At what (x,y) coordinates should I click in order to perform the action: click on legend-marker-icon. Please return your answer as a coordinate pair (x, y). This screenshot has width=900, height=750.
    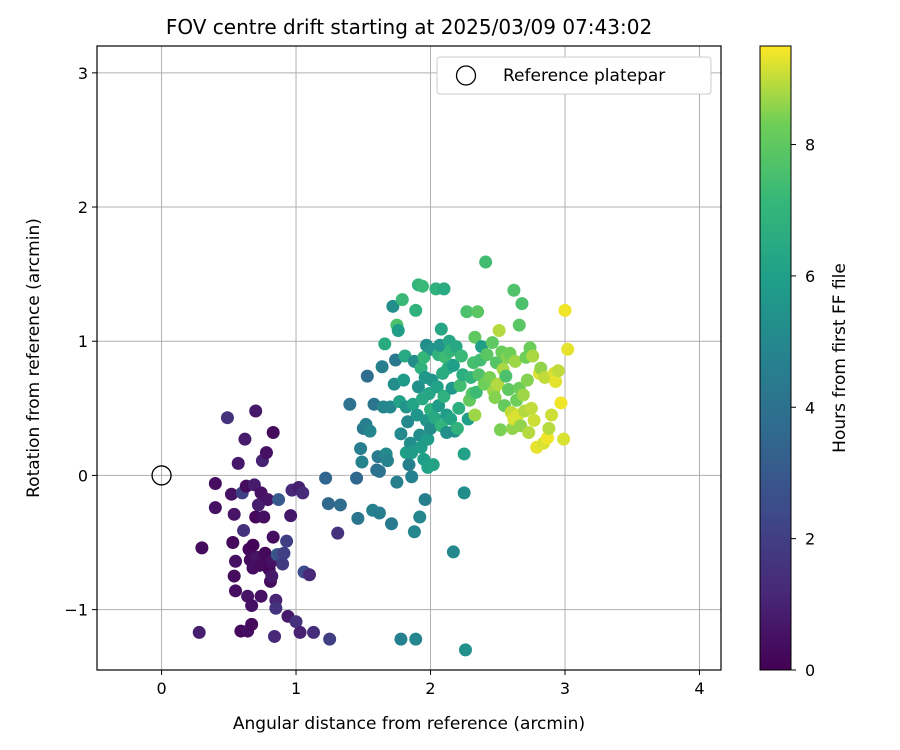
    Looking at the image, I should click on (466, 75).